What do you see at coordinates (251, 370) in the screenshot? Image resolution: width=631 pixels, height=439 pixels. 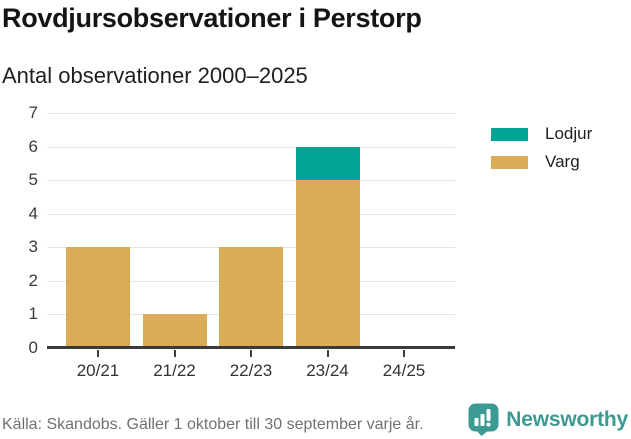 I see `x-tick-label: 22/23` at bounding box center [251, 370].